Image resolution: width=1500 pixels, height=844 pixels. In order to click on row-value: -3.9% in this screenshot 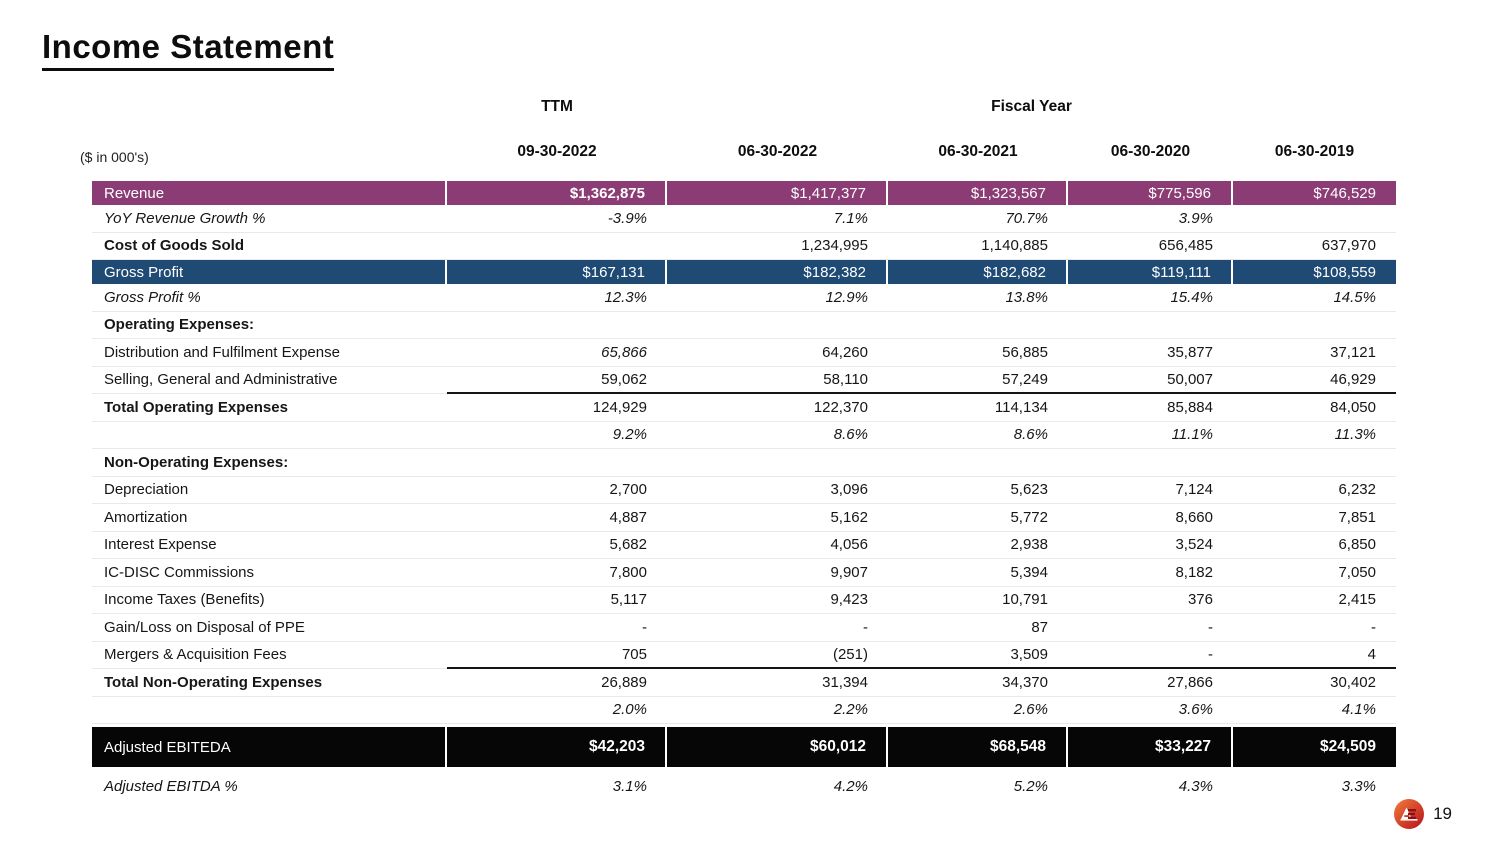, I will do `click(557, 219)`.